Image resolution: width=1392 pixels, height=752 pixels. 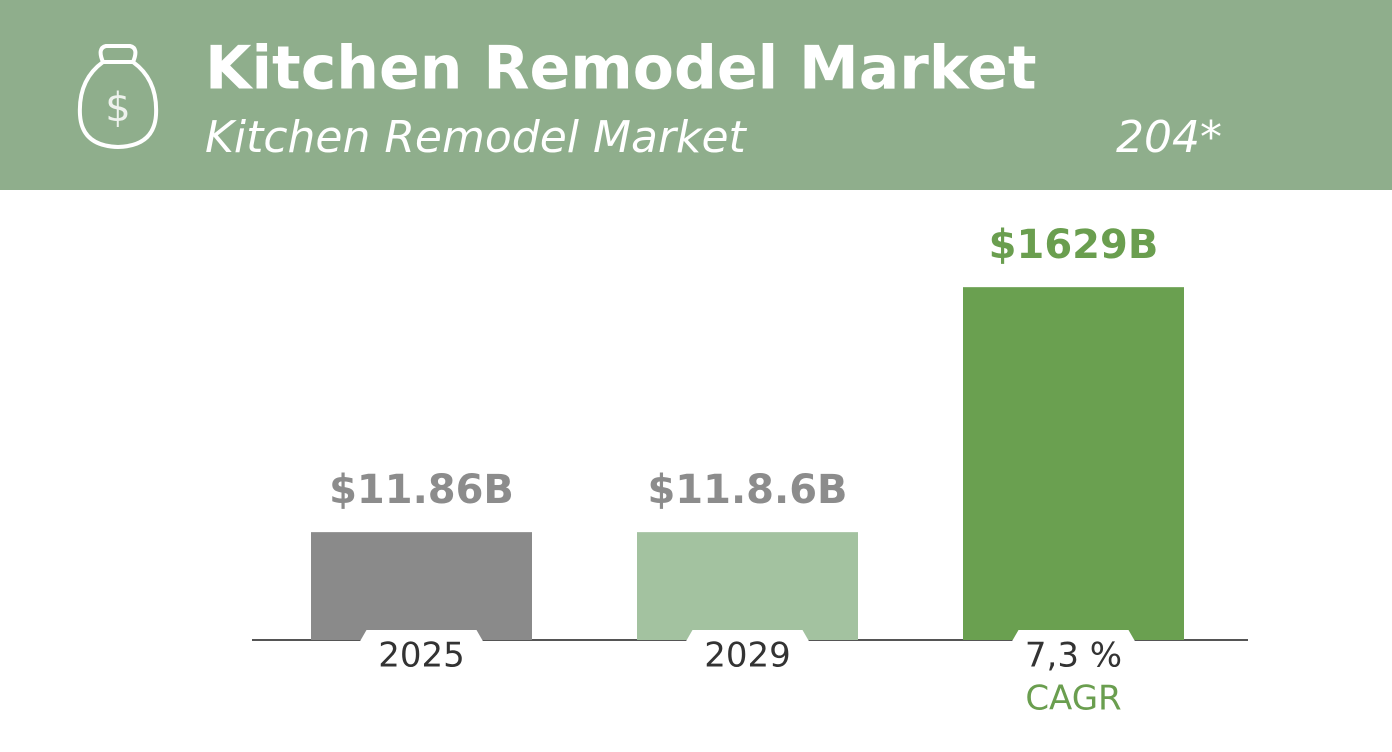 I want to click on x-tick-label: 2029, so click(x=747, y=656).